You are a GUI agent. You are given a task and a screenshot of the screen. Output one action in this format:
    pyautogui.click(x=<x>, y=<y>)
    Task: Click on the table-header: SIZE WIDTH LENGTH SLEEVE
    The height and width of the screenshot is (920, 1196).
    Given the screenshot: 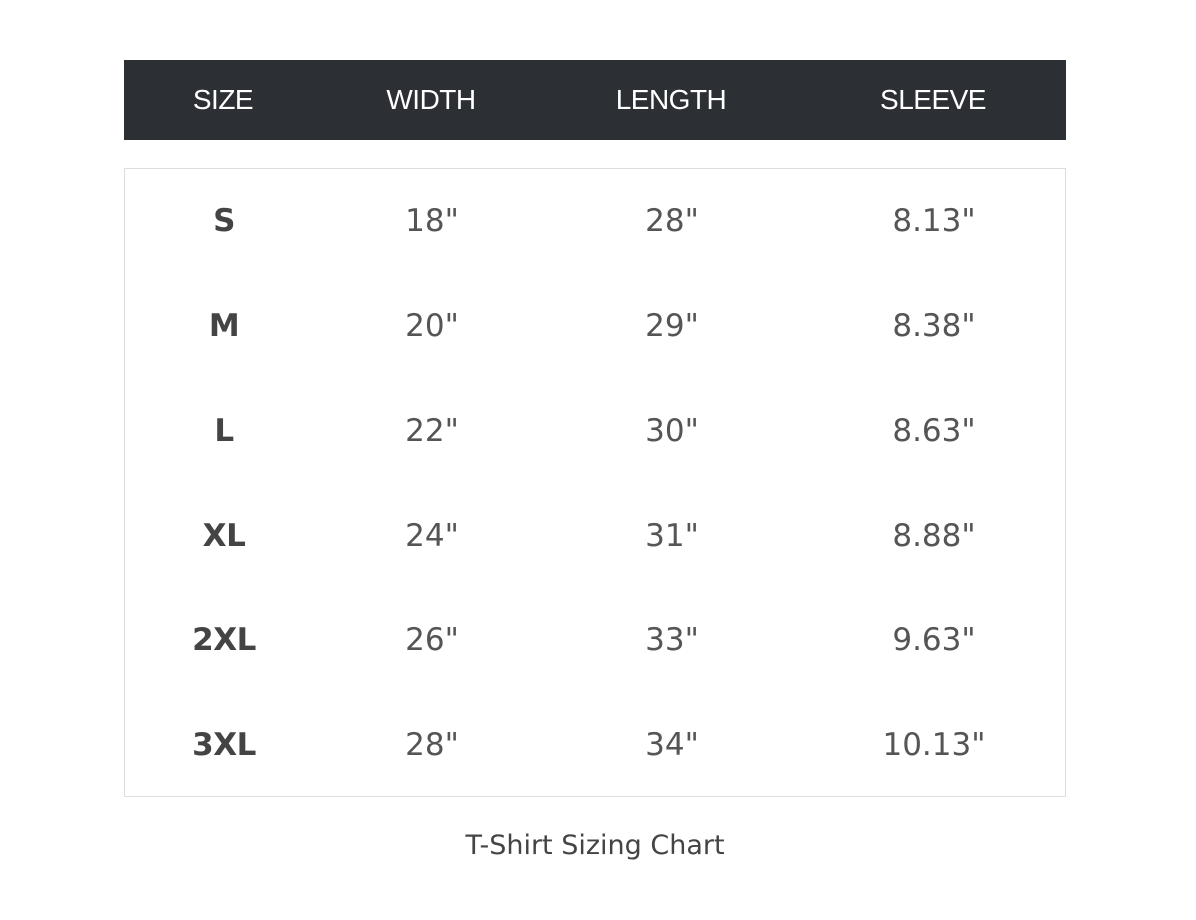 What is the action you would take?
    pyautogui.click(x=595, y=100)
    